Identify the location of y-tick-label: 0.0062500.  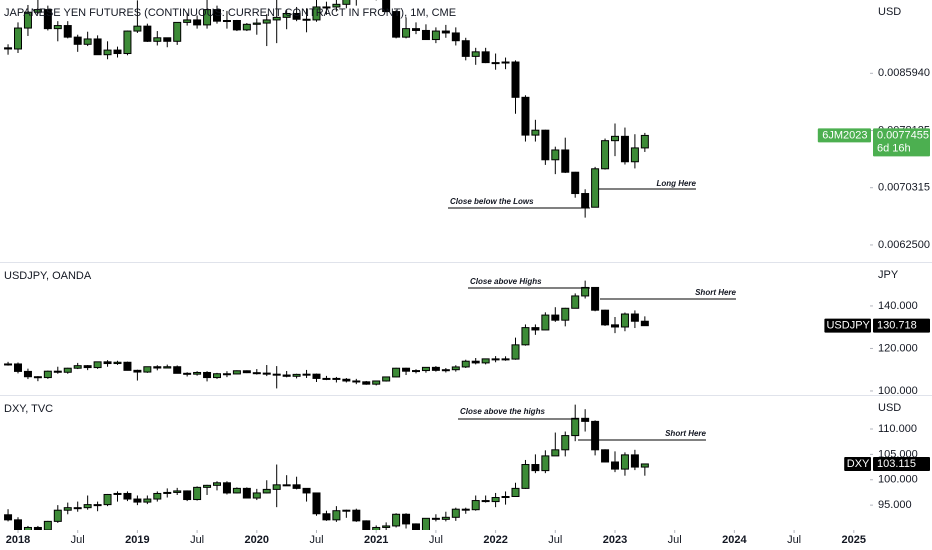
(904, 245).